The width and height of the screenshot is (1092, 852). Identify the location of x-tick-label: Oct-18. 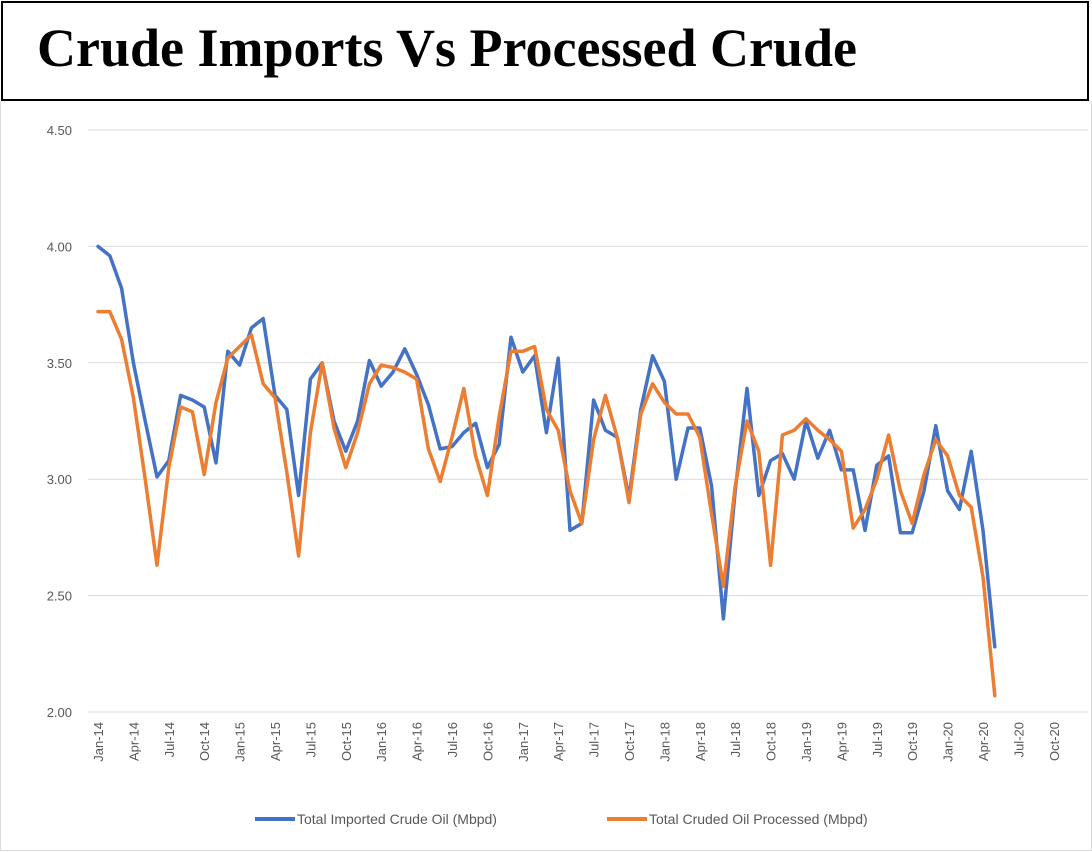
(771, 741).